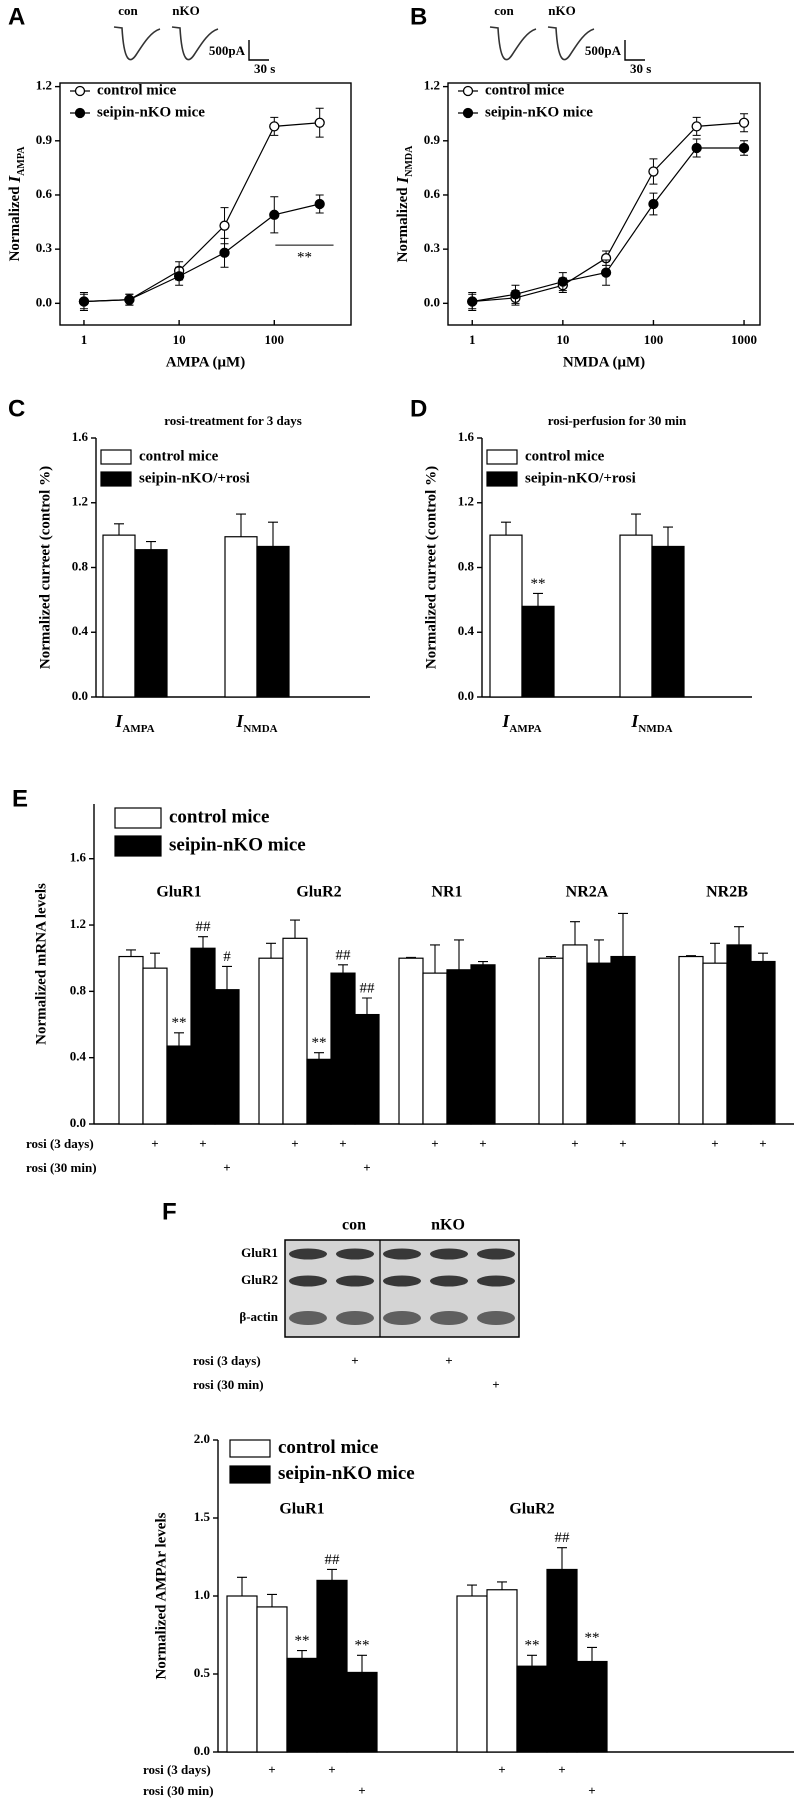 The width and height of the screenshot is (800, 1800). Describe the element at coordinates (78, 1056) in the screenshot. I see `y-tick-label: 0.4` at that location.